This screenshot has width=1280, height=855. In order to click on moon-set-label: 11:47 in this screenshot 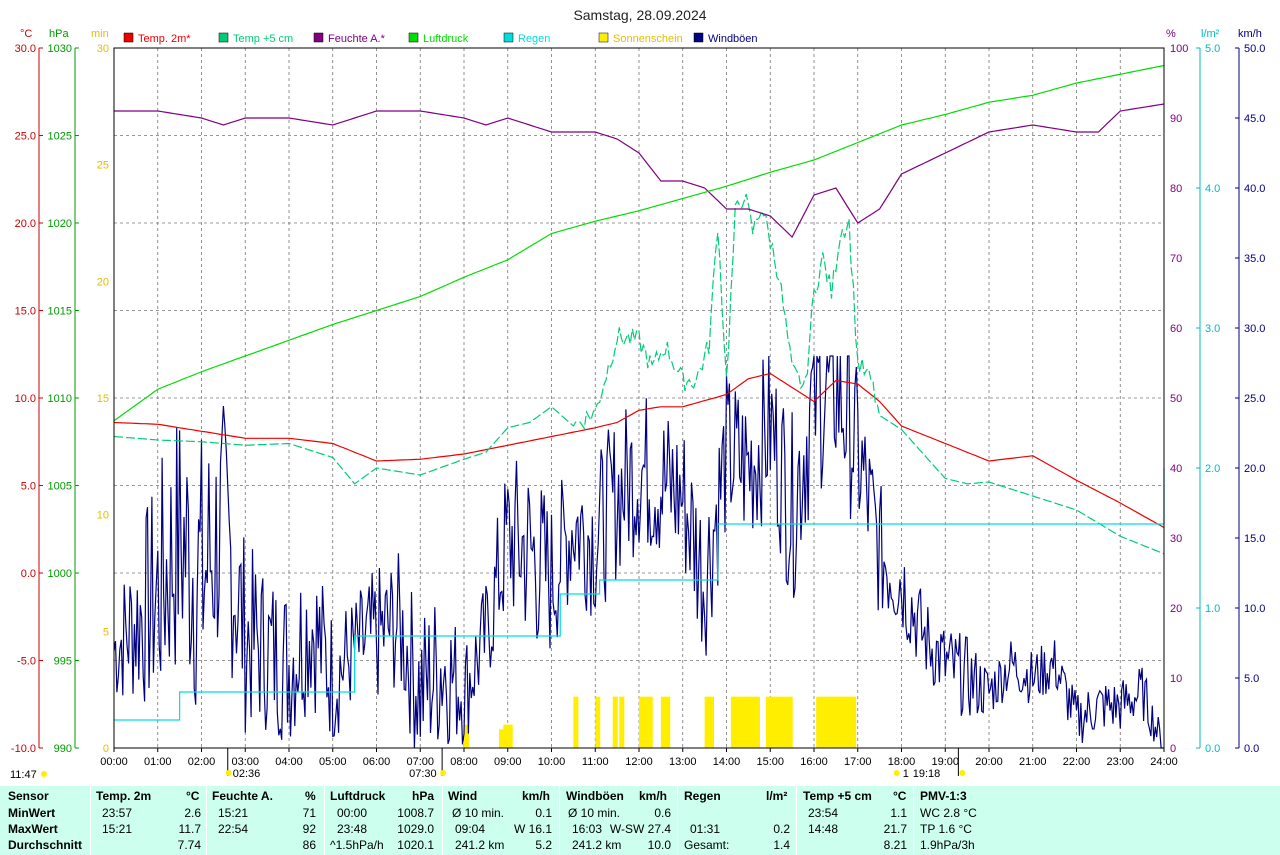, I will do `click(23, 775)`.